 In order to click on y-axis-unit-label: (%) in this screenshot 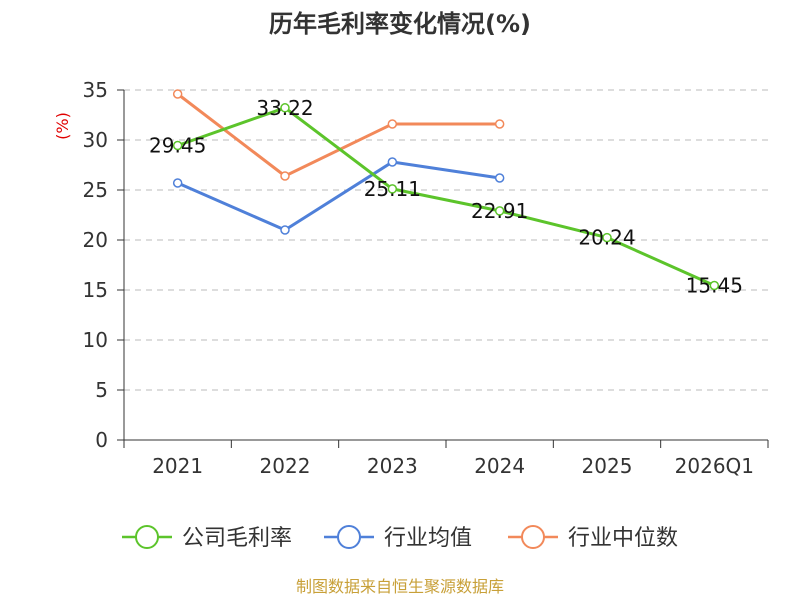, I will do `click(62, 126)`.